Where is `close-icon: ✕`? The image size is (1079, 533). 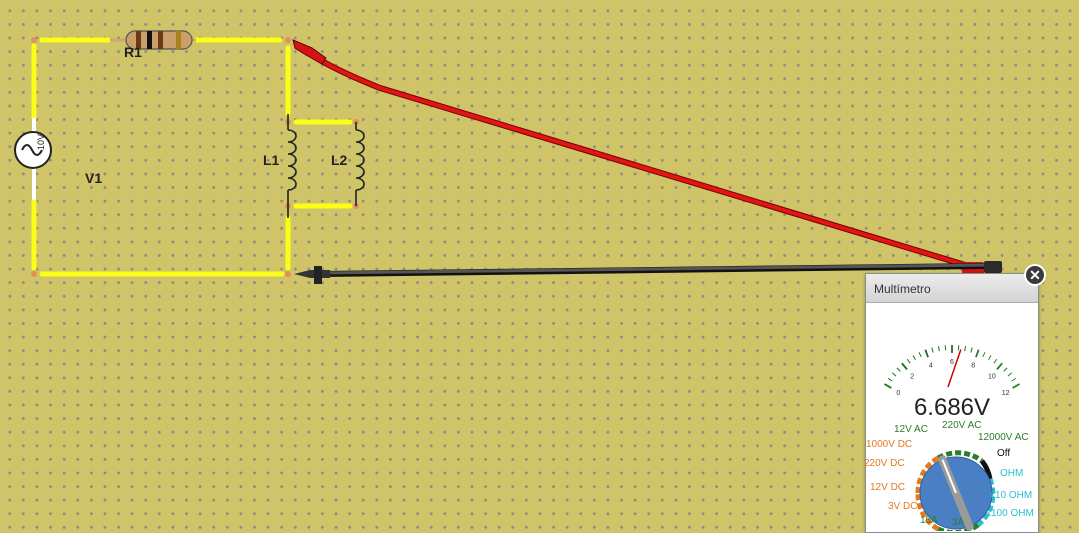 close-icon: ✕ is located at coordinates (1035, 275).